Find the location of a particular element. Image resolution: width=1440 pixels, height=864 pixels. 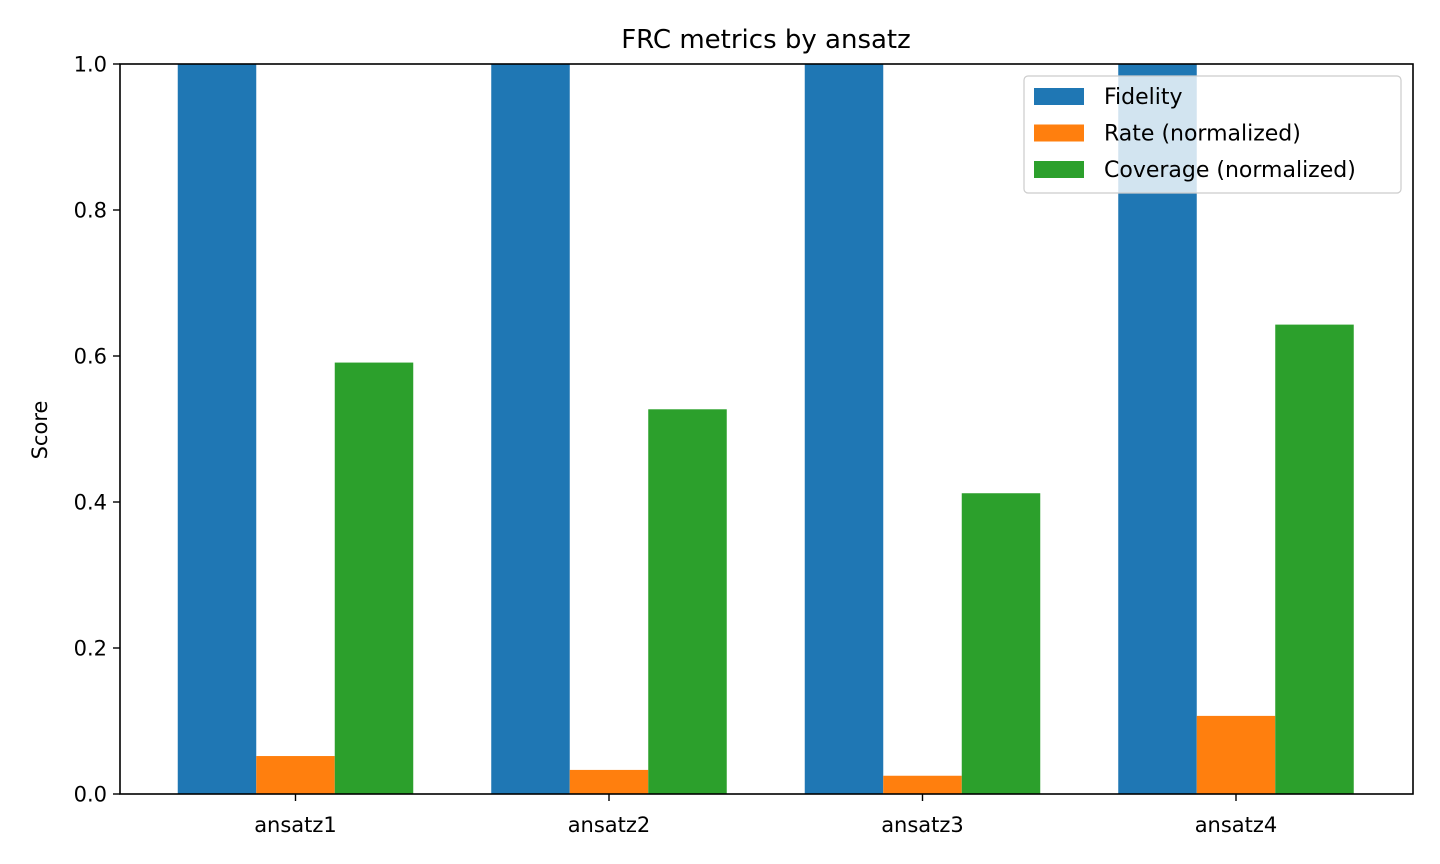

legend-box is located at coordinates (1212, 134).